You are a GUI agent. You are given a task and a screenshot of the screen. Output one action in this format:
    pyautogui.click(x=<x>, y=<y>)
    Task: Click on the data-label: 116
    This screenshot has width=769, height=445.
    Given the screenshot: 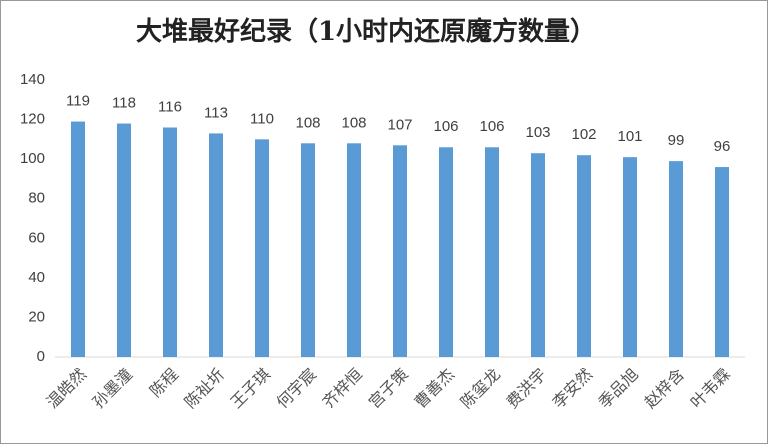 What is the action you would take?
    pyautogui.click(x=170, y=106)
    